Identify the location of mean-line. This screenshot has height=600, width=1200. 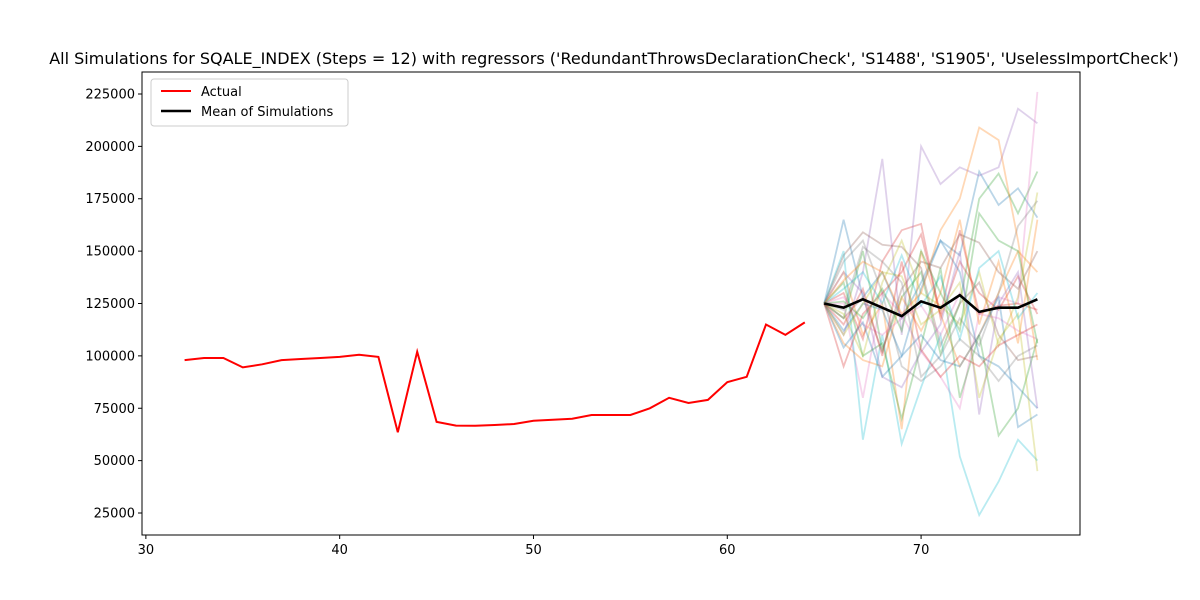
(930, 305).